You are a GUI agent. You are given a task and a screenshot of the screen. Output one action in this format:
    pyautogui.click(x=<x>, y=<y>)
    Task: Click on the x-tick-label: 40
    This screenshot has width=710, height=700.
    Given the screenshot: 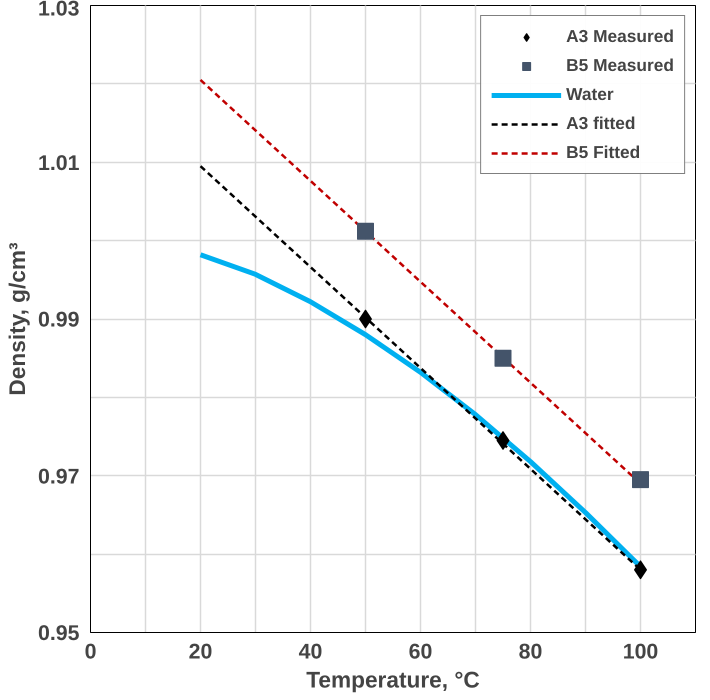 What is the action you would take?
    pyautogui.click(x=310, y=652)
    